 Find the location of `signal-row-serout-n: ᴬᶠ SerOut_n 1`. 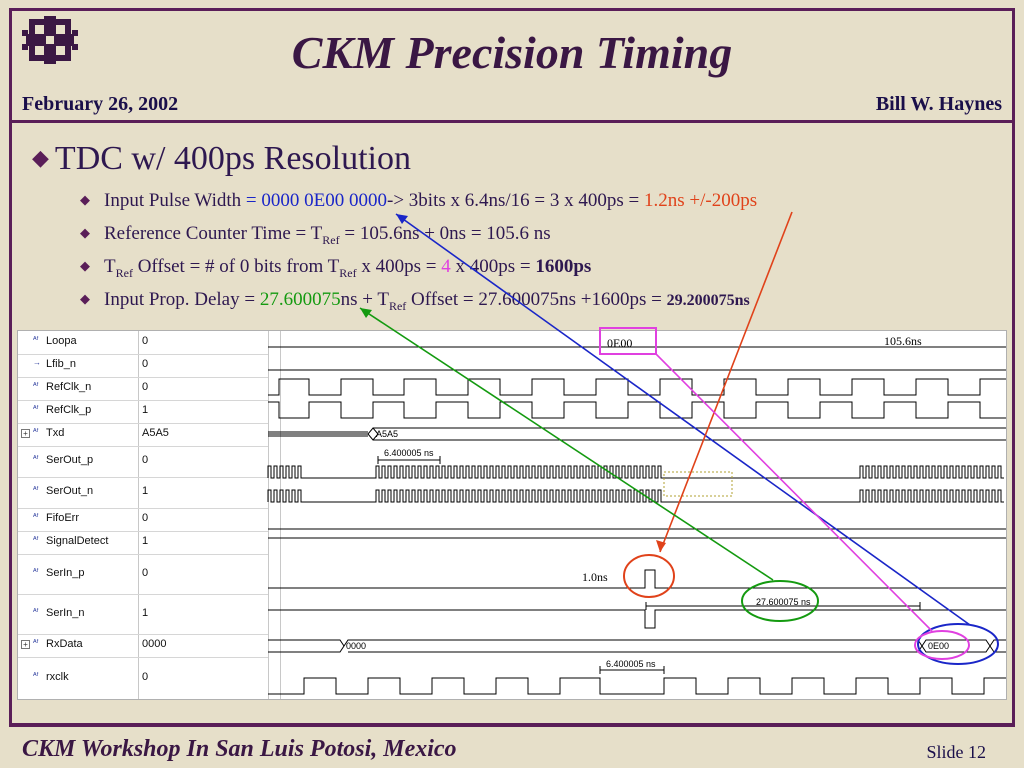

signal-row-serout-n: ᴬᶠ SerOut_n 1 is located at coordinates (143, 493).